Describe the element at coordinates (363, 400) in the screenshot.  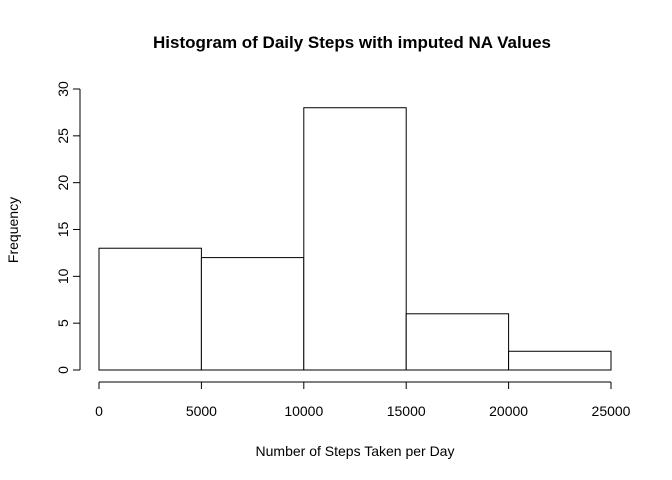
I see `x-axis: 0 5000 10000 15000 20000 25000` at that location.